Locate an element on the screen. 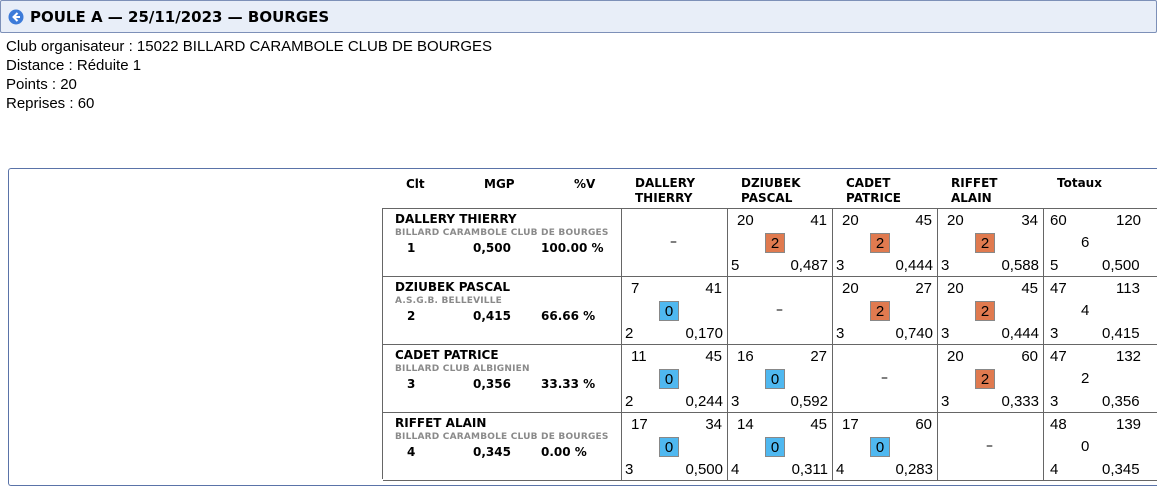 Image resolution: width=1157 pixels, height=489 pixels. match-average: 0,588 is located at coordinates (1020, 265).